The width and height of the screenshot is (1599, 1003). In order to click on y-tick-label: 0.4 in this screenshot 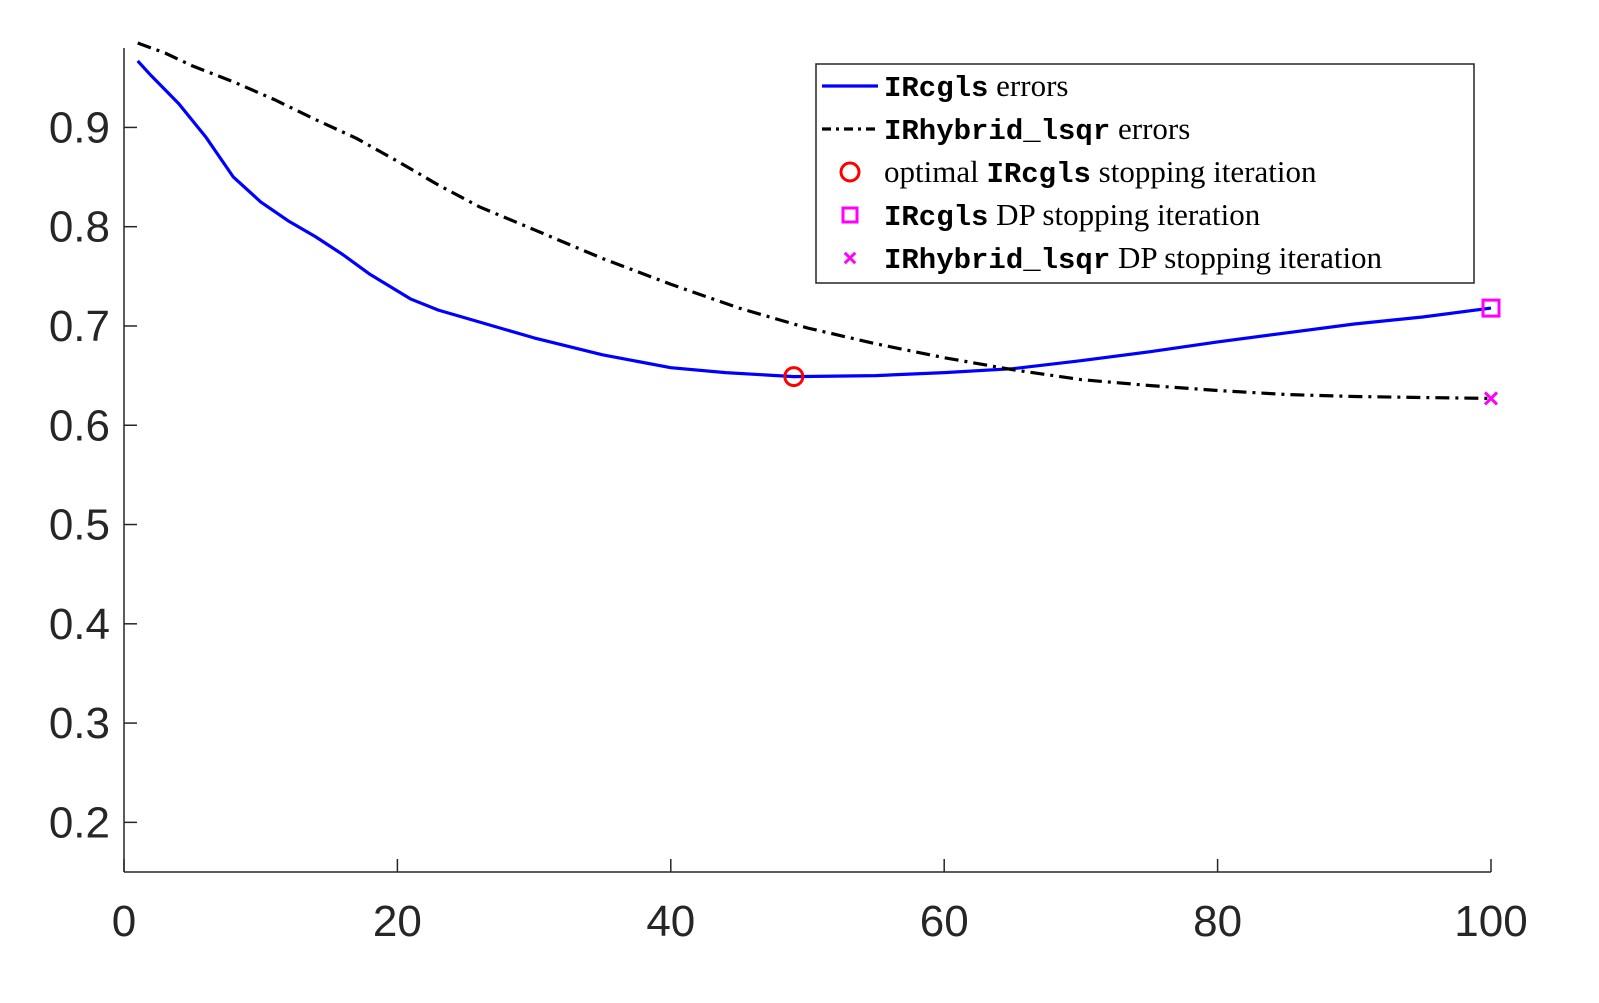, I will do `click(79, 624)`.